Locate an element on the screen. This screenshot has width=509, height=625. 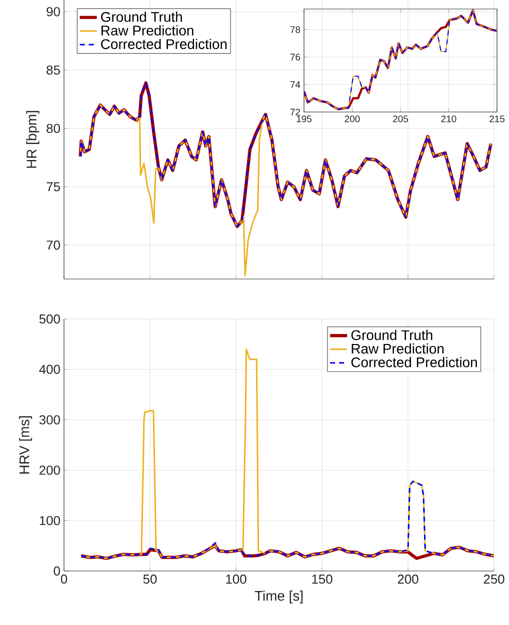
y-tick-label: 80 is located at coordinates (53, 128).